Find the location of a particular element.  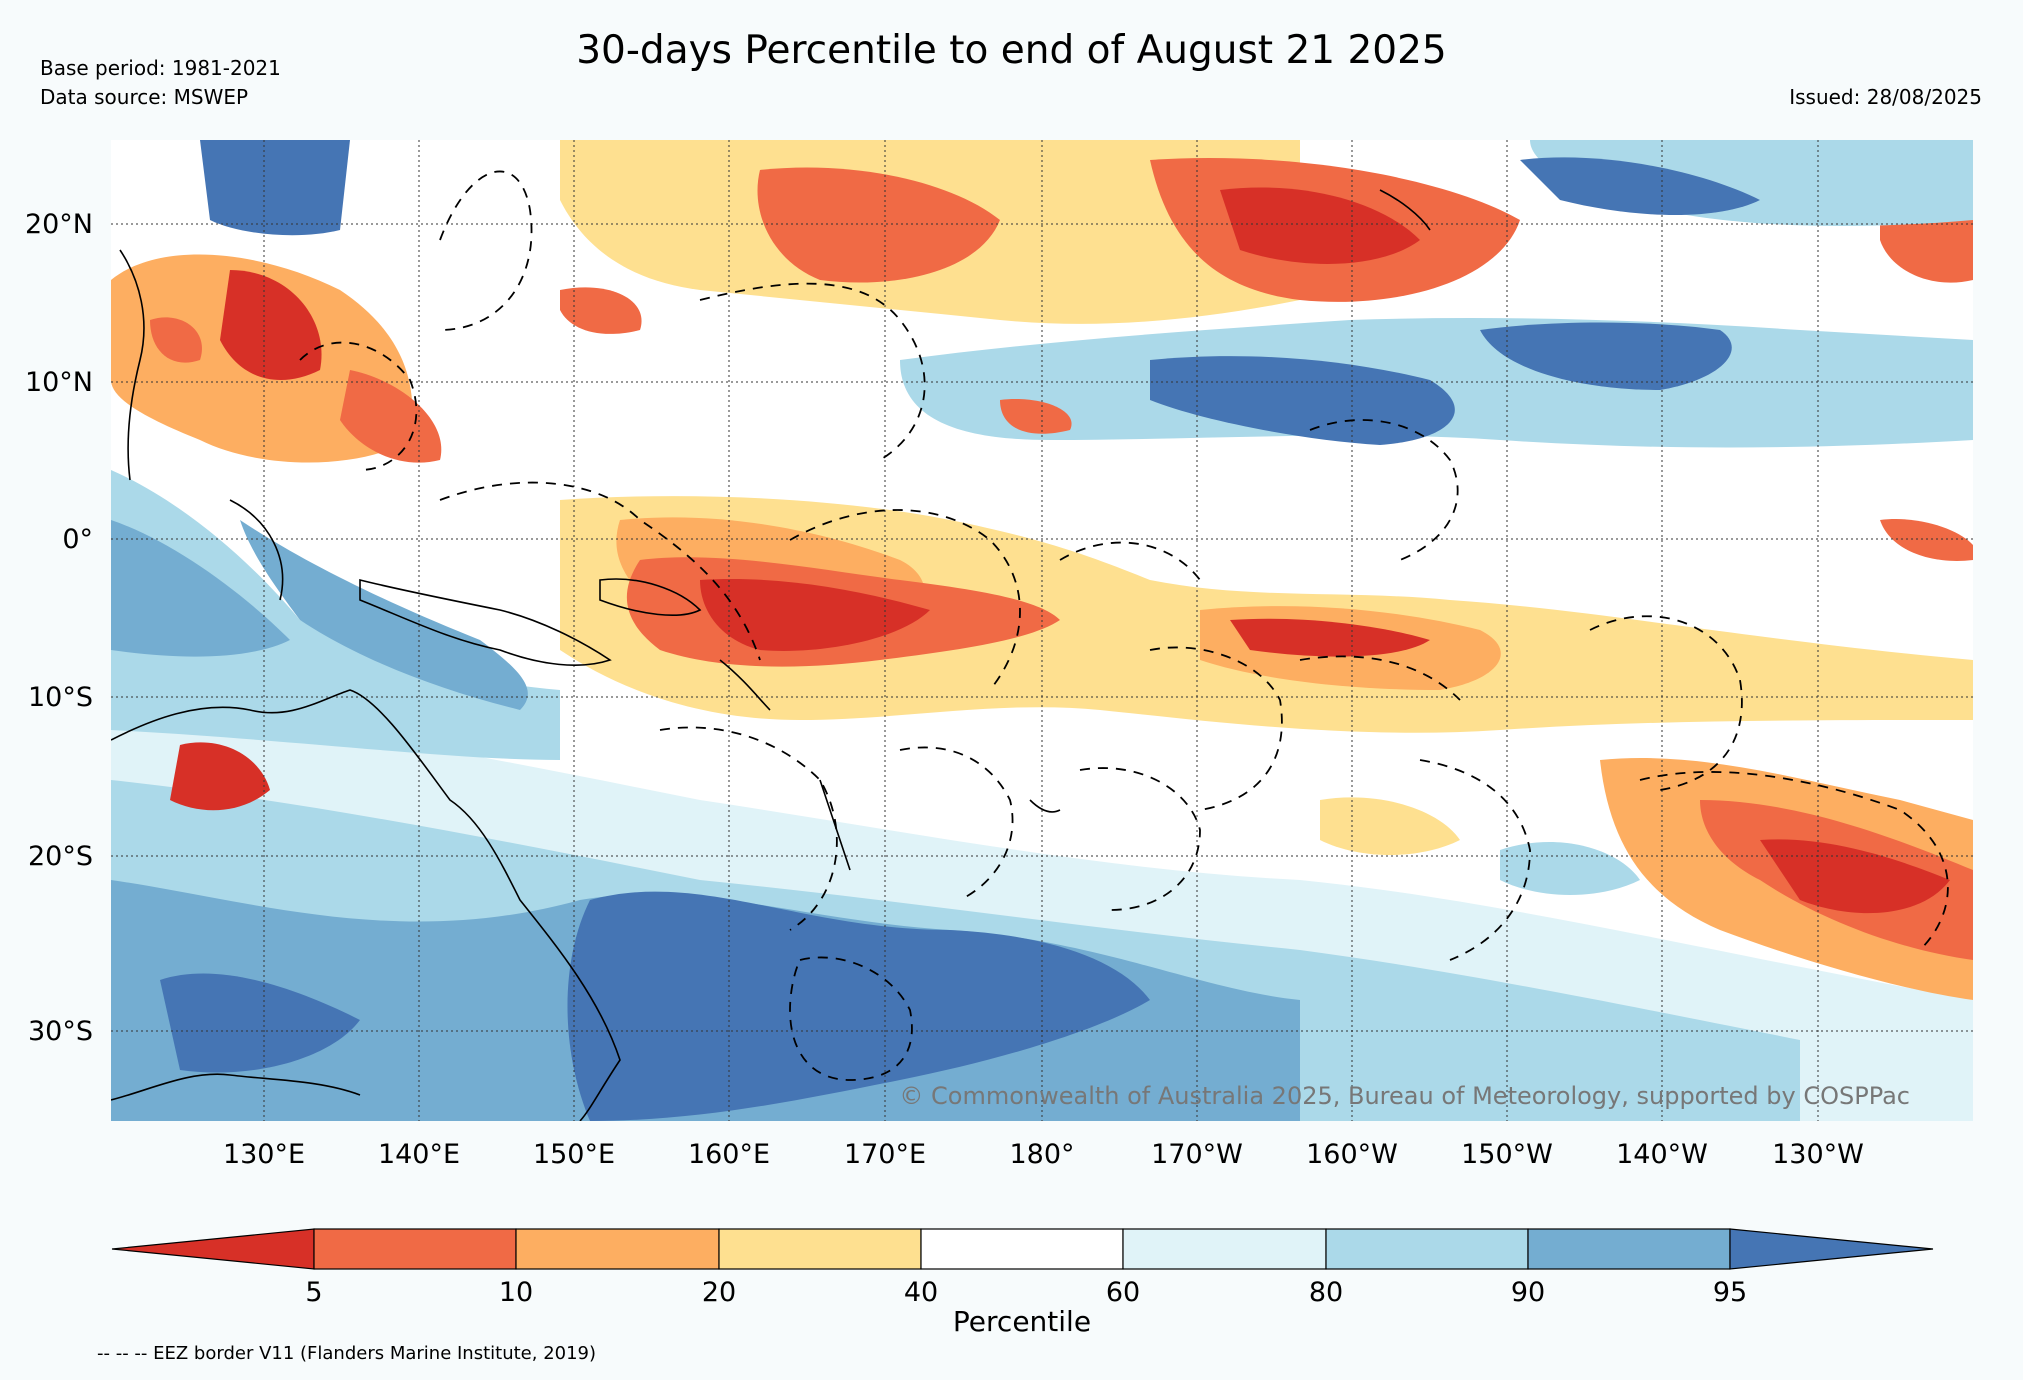

colorbar-title: Percentile is located at coordinates (1022, 1321).